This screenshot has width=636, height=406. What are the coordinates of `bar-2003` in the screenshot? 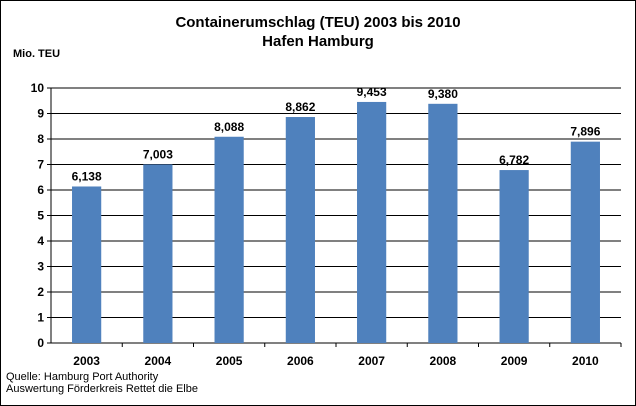 It's located at (87, 264).